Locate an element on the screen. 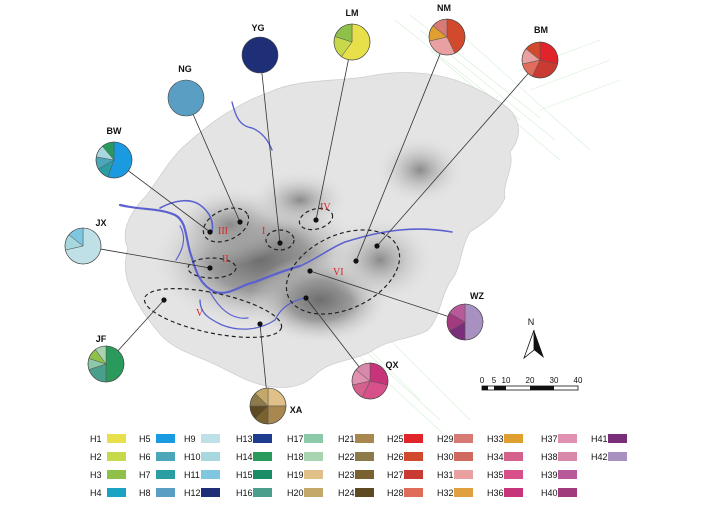  region-labels: I II III IV V VI is located at coordinates (270, 260).